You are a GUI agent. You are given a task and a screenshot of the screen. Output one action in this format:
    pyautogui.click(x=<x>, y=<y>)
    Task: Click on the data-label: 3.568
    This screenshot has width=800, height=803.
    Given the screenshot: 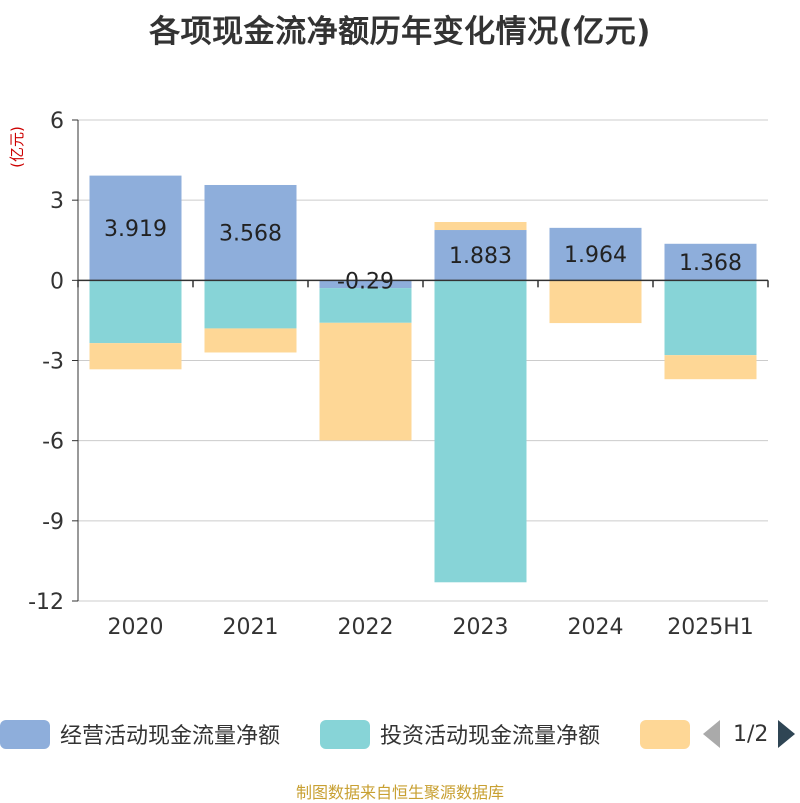 What is the action you would take?
    pyautogui.click(x=250, y=234)
    